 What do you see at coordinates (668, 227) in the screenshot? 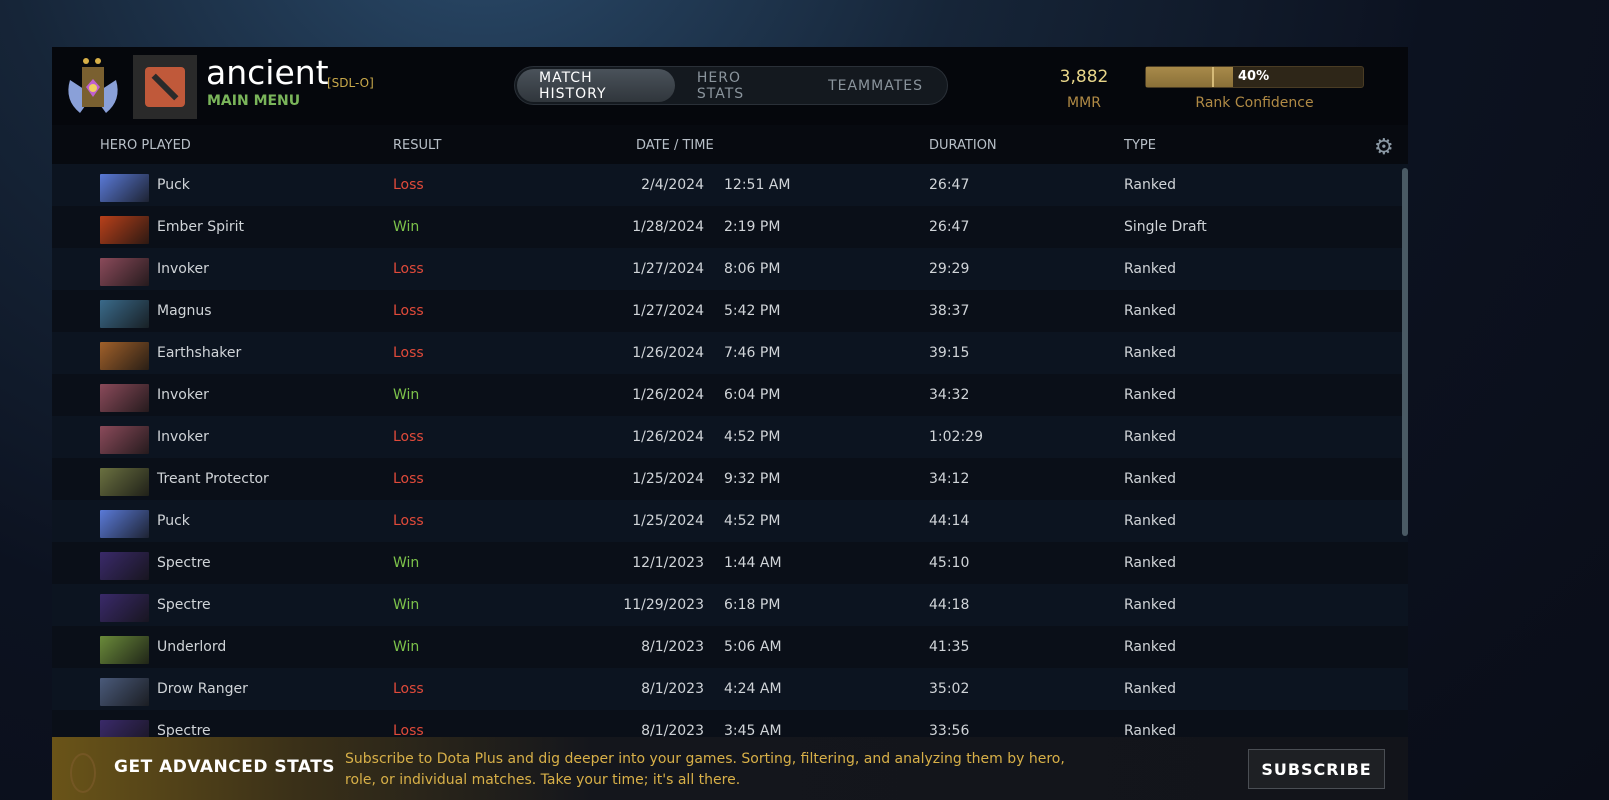
I see `match-date: 1/28/2024` at bounding box center [668, 227].